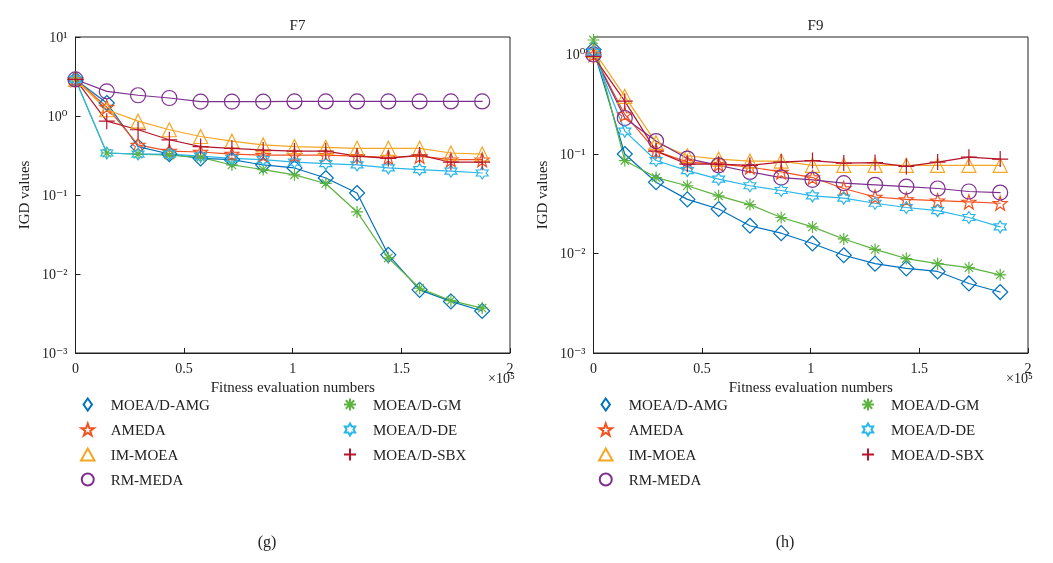 This screenshot has height=563, width=1053. I want to click on x-tick-label: 0.5, so click(702, 368).